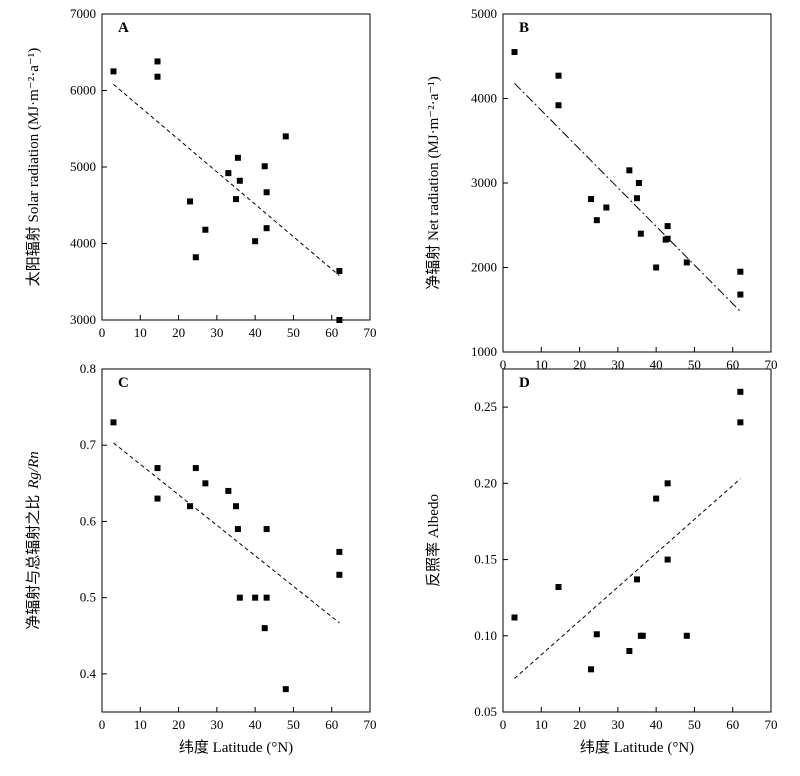  I want to click on y-tick-label: 2000, so click(484, 267).